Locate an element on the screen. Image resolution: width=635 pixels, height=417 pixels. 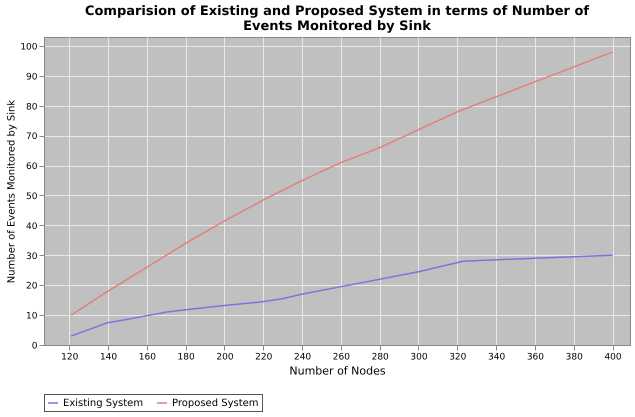
y-tick-label: 40 is located at coordinates (32, 227).